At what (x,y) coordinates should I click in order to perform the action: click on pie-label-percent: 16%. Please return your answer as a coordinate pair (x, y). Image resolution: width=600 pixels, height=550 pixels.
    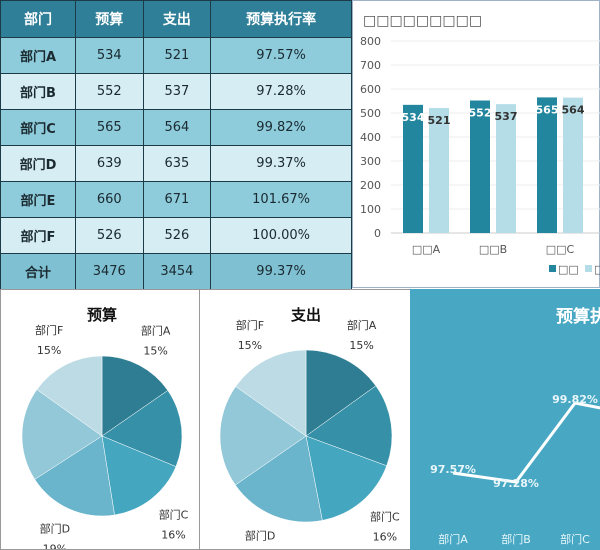
    Looking at the image, I should click on (385, 536).